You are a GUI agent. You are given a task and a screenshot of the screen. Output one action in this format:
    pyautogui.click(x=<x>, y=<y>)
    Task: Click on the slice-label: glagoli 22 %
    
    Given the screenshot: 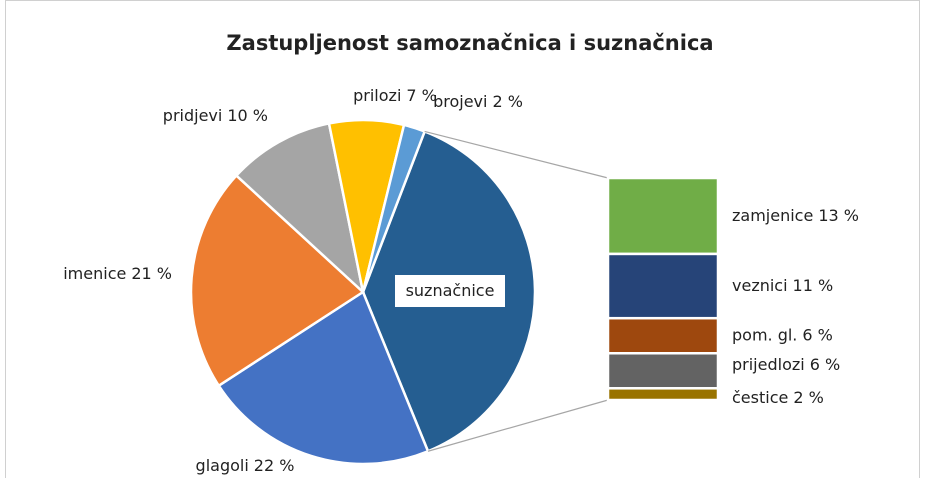 What is the action you would take?
    pyautogui.click(x=245, y=465)
    